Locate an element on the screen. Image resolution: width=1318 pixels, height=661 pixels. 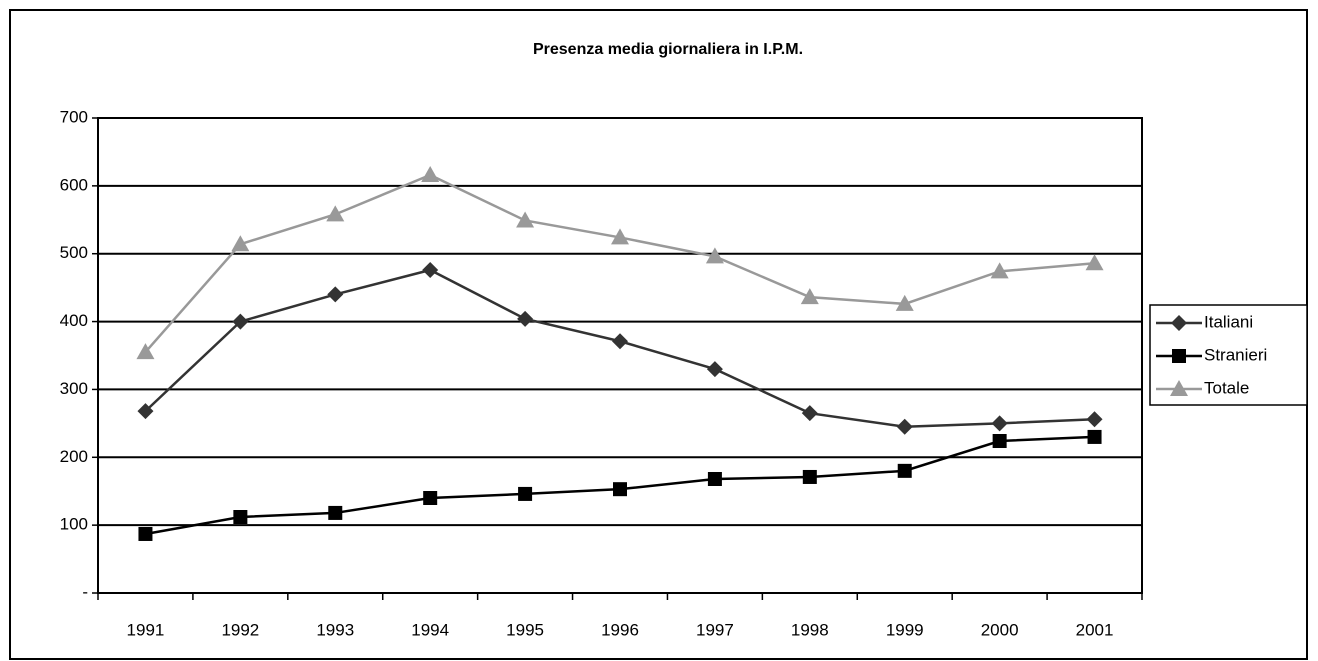
y-tick-label: - is located at coordinates (85, 591).